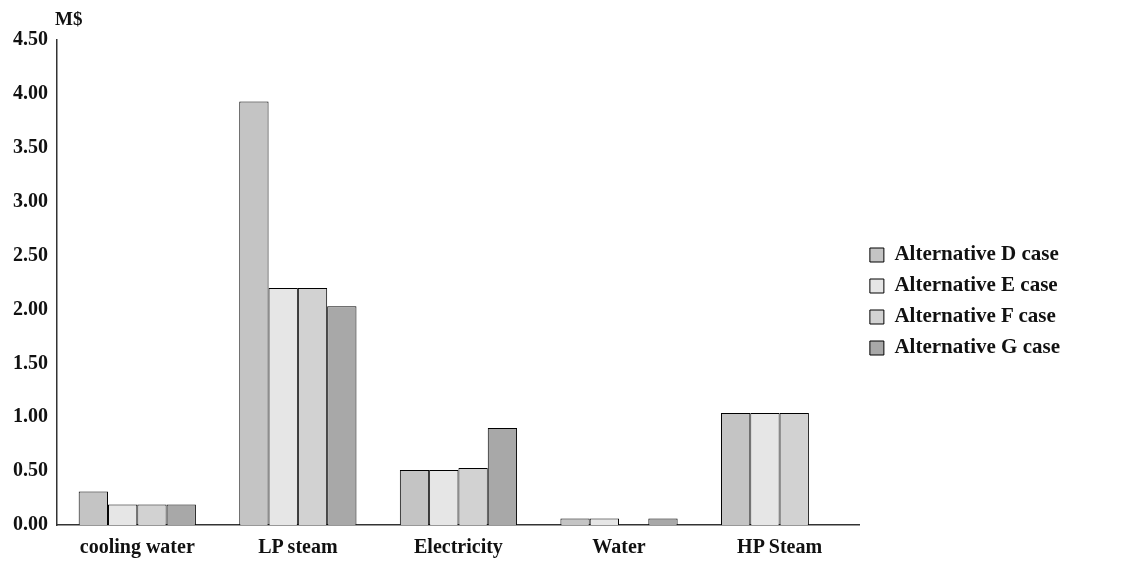 This screenshot has width=1130, height=567. Describe the element at coordinates (30, 469) in the screenshot. I see `y-tick-label: 0.50` at that location.